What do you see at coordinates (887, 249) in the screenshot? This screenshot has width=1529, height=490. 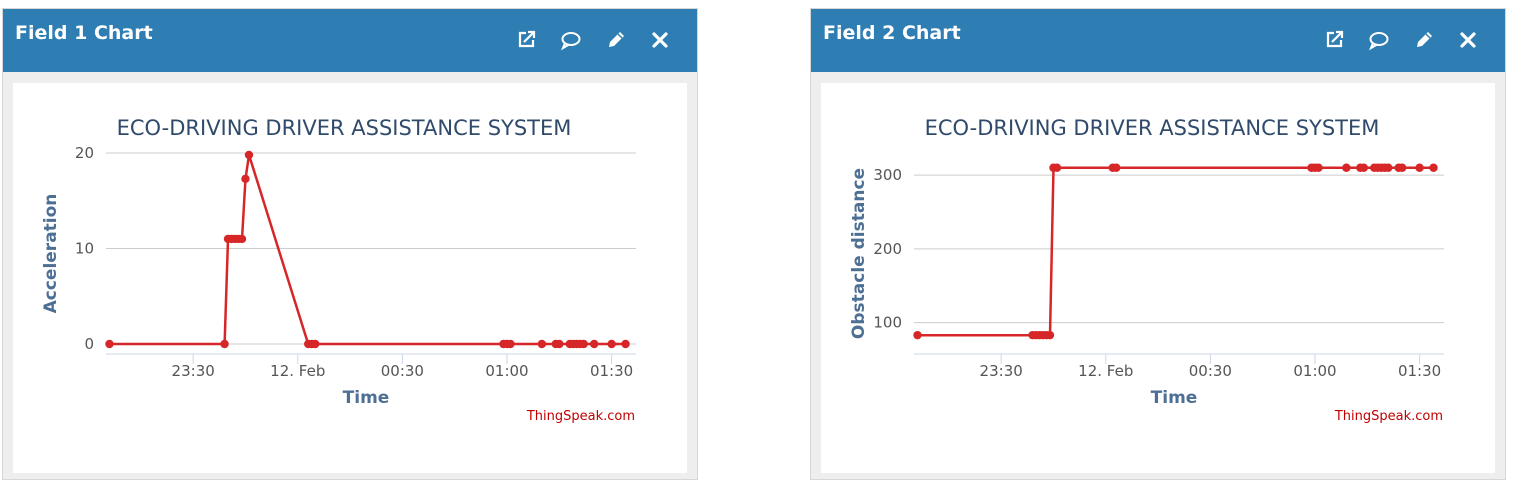 I see `y-tick-label: 200` at bounding box center [887, 249].